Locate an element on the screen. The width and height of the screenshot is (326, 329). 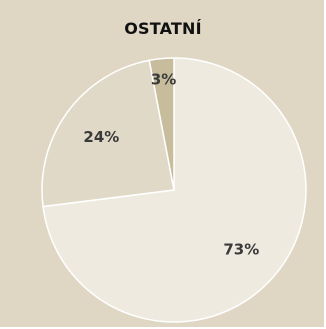
pie-label-0: 73% is located at coordinates (241, 249).